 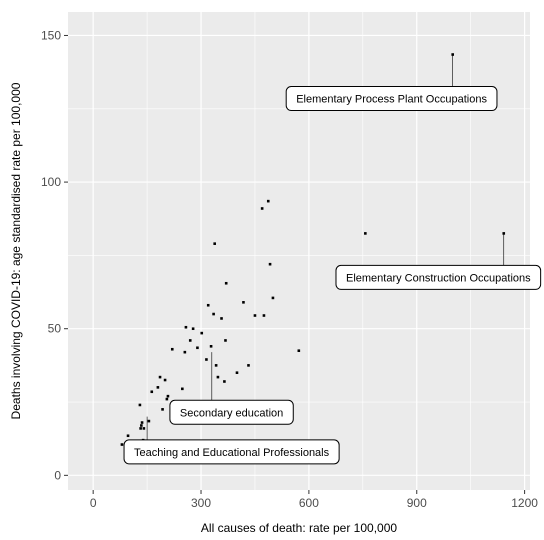 What do you see at coordinates (51, 35) in the screenshot?
I see `y-tick-label: 150` at bounding box center [51, 35].